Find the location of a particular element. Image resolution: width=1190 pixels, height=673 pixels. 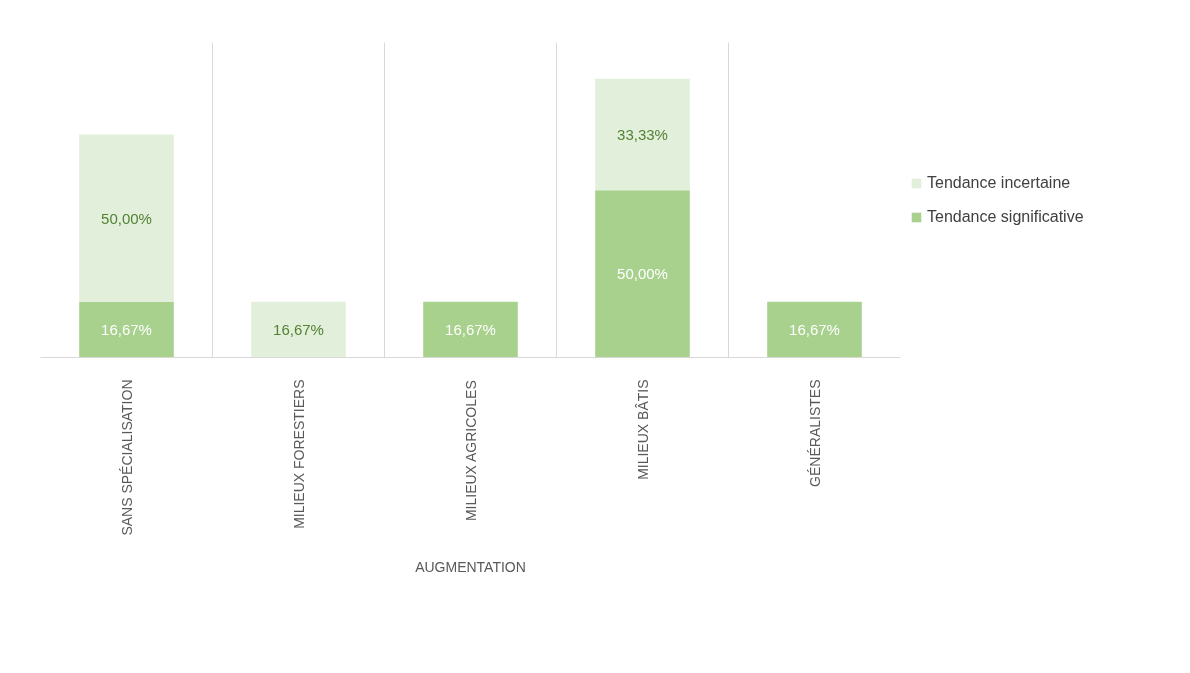

x-tick-label: MILIEUX AGRICOLES is located at coordinates (470, 451).